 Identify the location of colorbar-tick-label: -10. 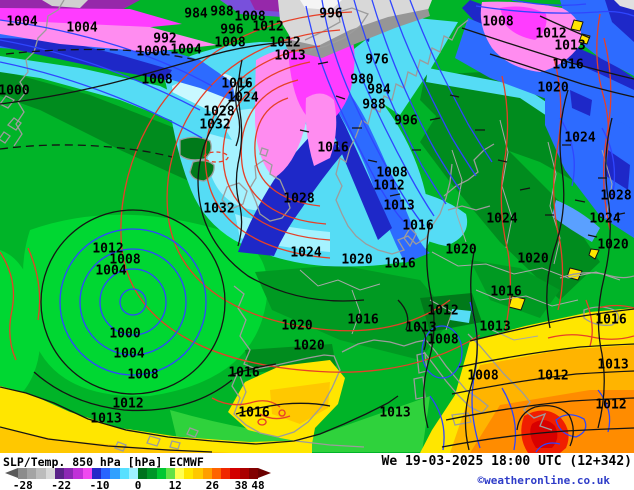
(99, 484).